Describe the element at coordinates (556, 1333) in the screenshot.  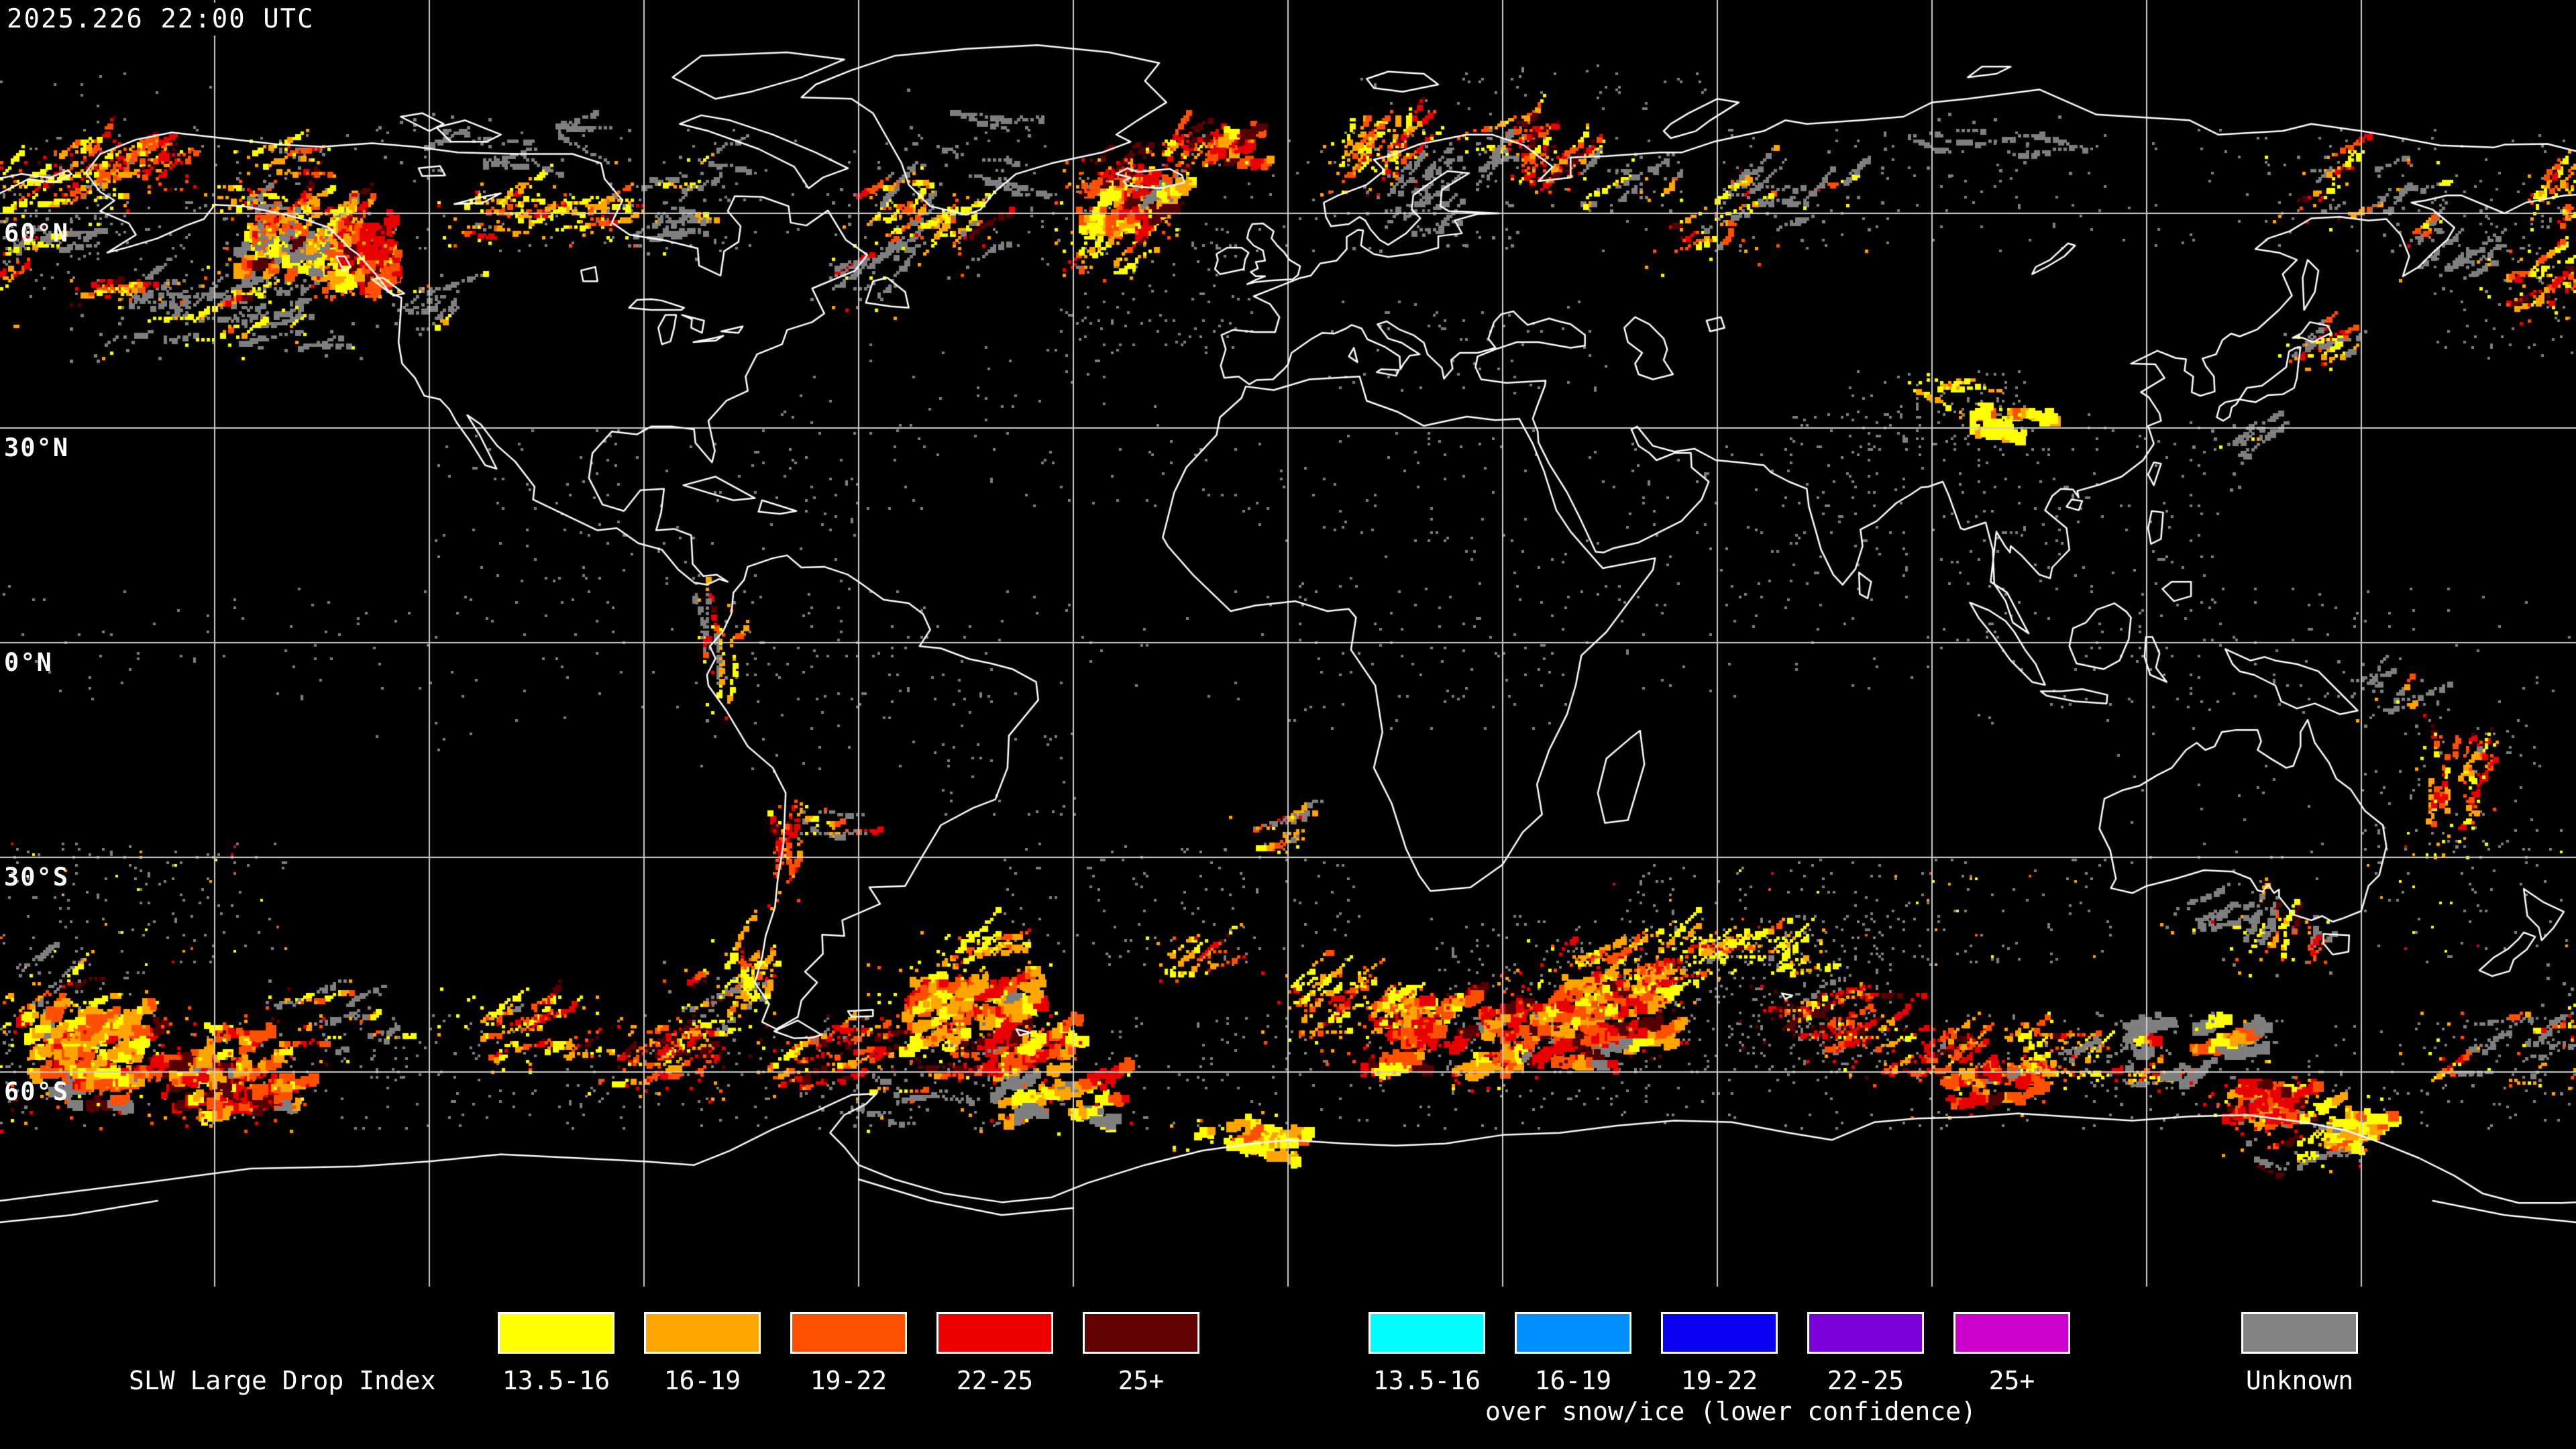
I see `legend-swatch-slw-13.5-16` at that location.